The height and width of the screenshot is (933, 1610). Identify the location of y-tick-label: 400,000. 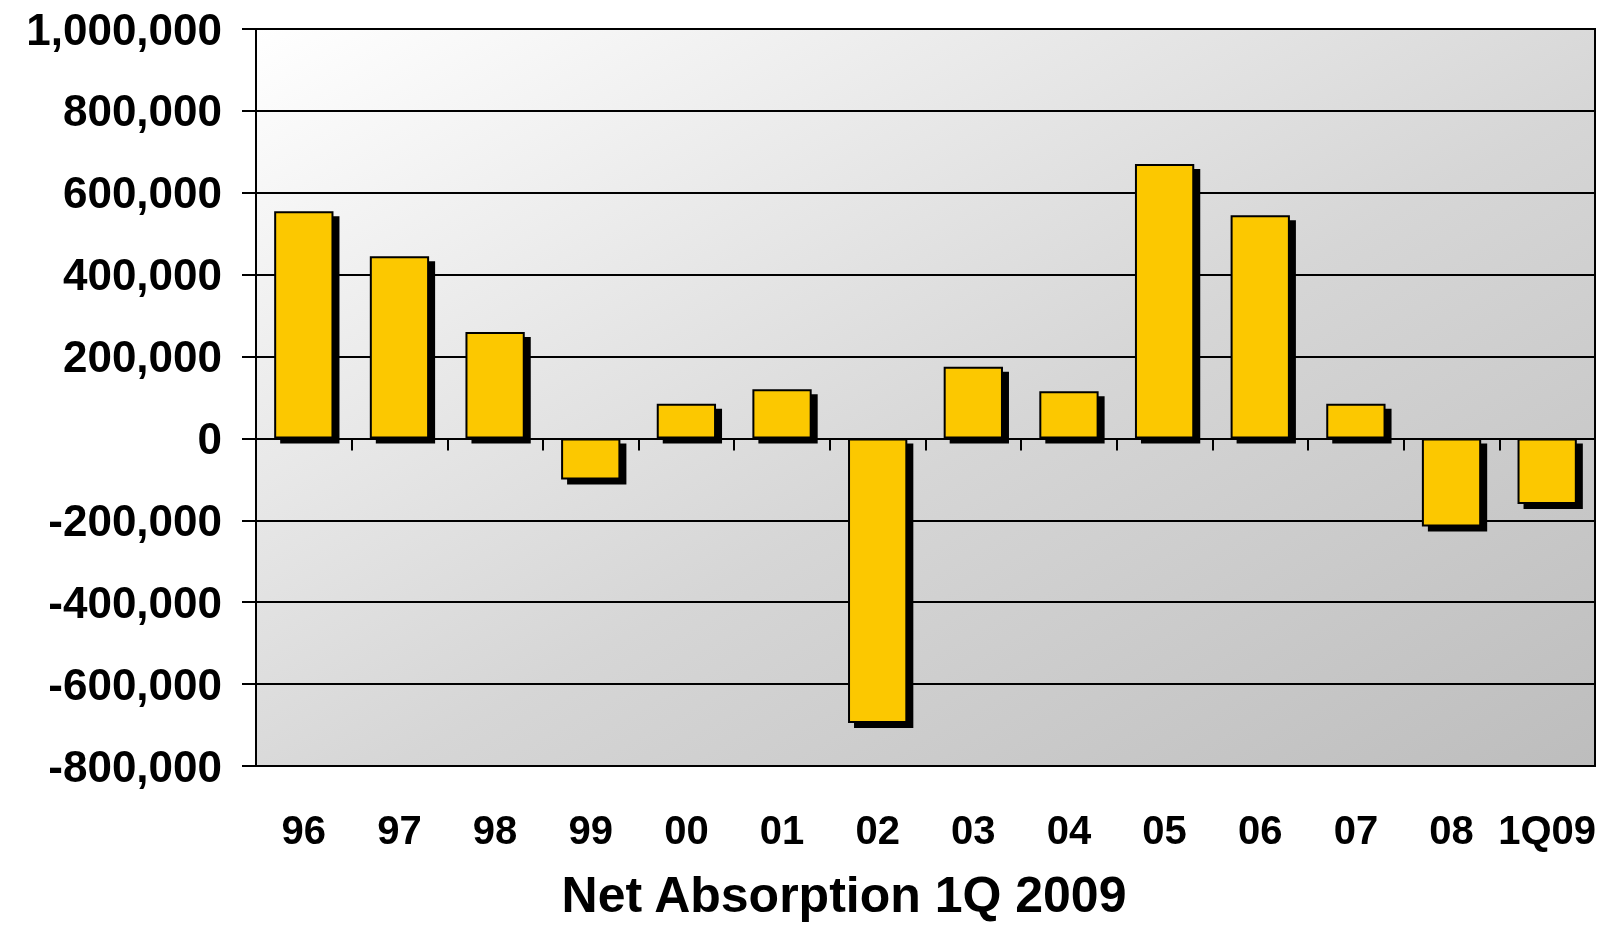
(142, 275).